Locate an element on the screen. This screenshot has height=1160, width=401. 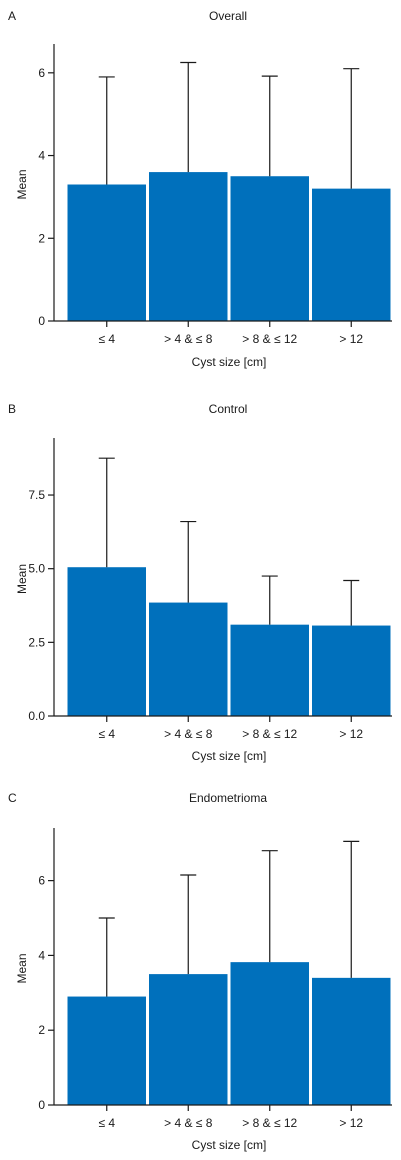
y-tick-label: 7.5 is located at coordinates (36, 495).